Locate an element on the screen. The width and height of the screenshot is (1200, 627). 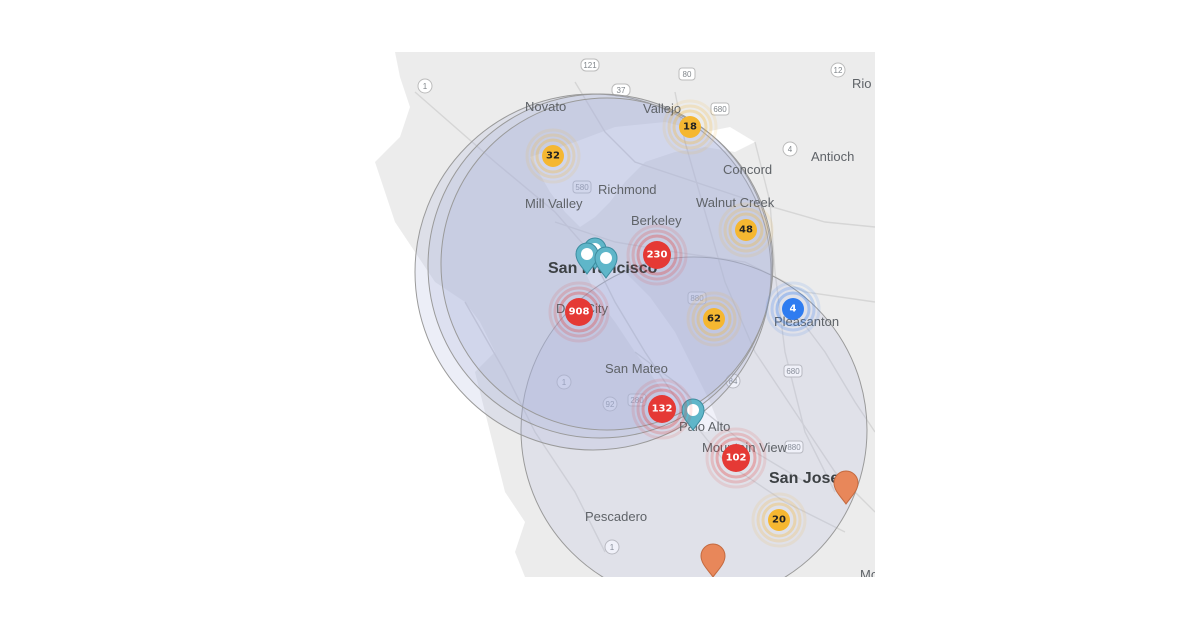
marker-cluster-32: 32 is located at coordinates (553, 156).